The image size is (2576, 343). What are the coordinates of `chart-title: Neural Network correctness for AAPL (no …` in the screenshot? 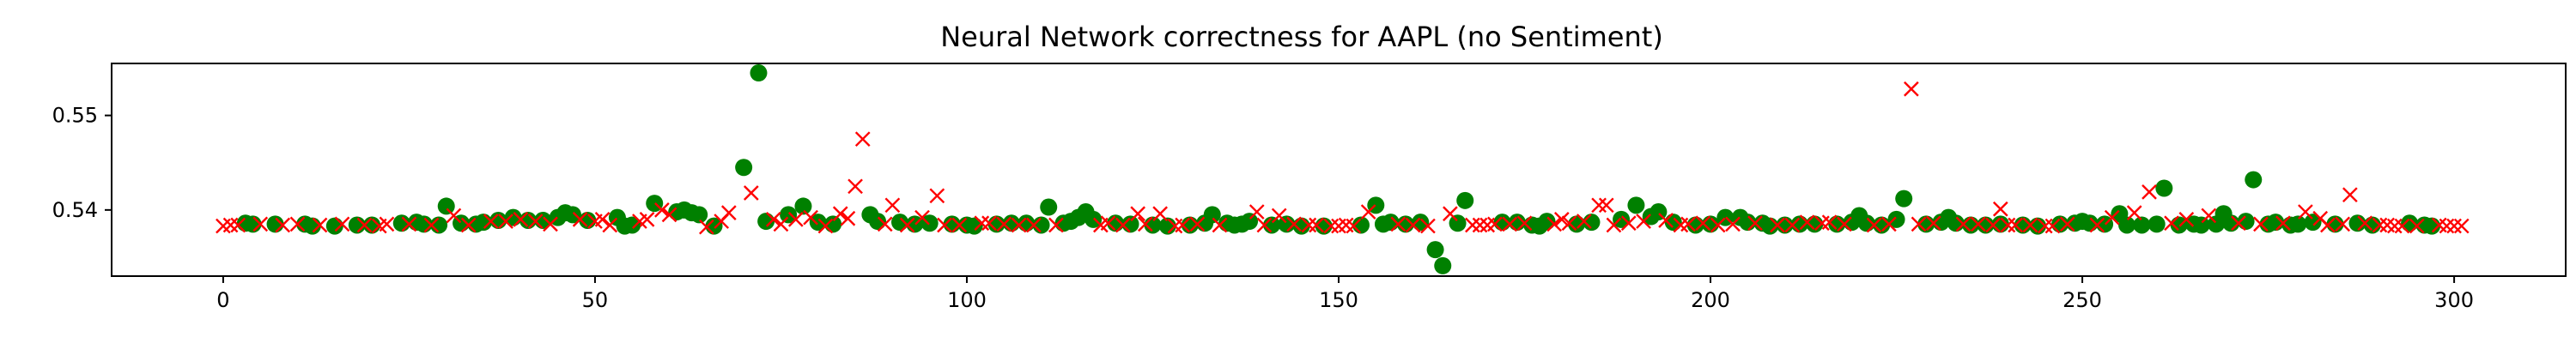 It's located at (1301, 37).